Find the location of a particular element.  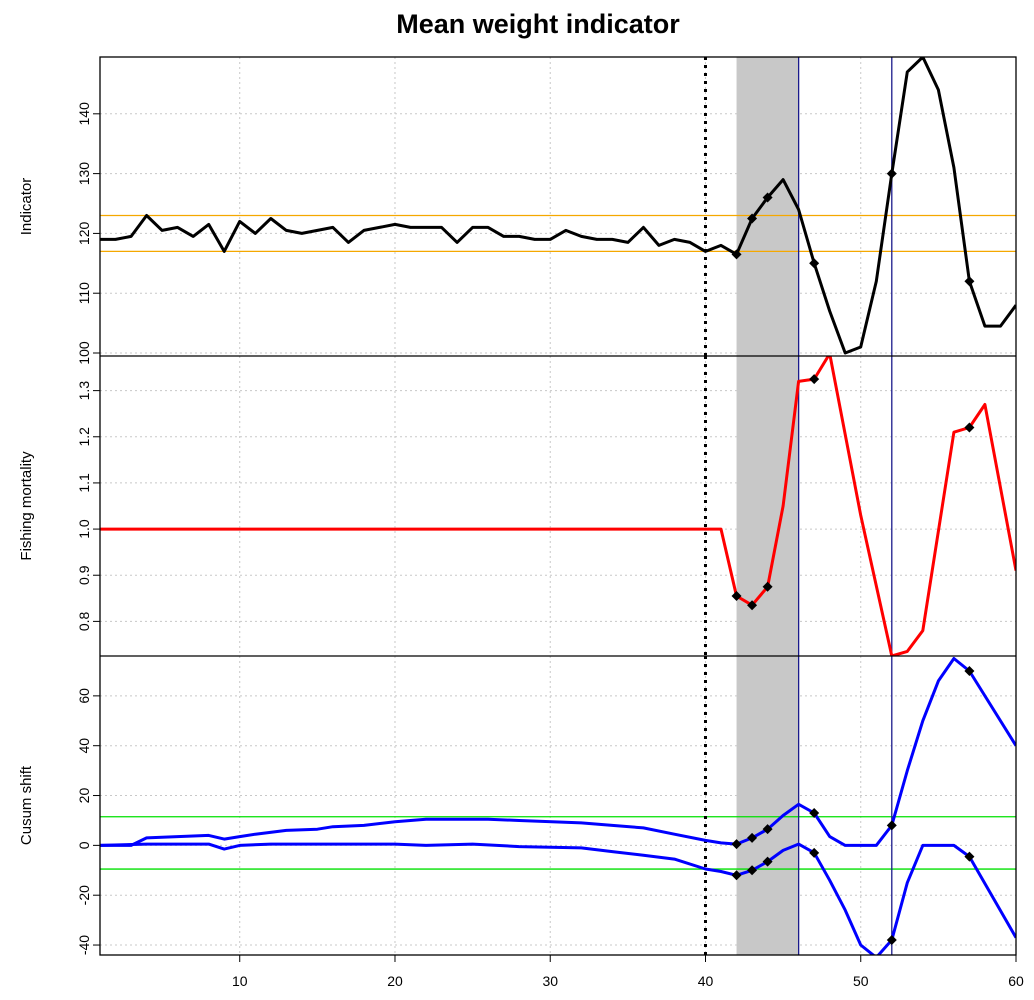

y-tick-label: 130 is located at coordinates (84, 174).